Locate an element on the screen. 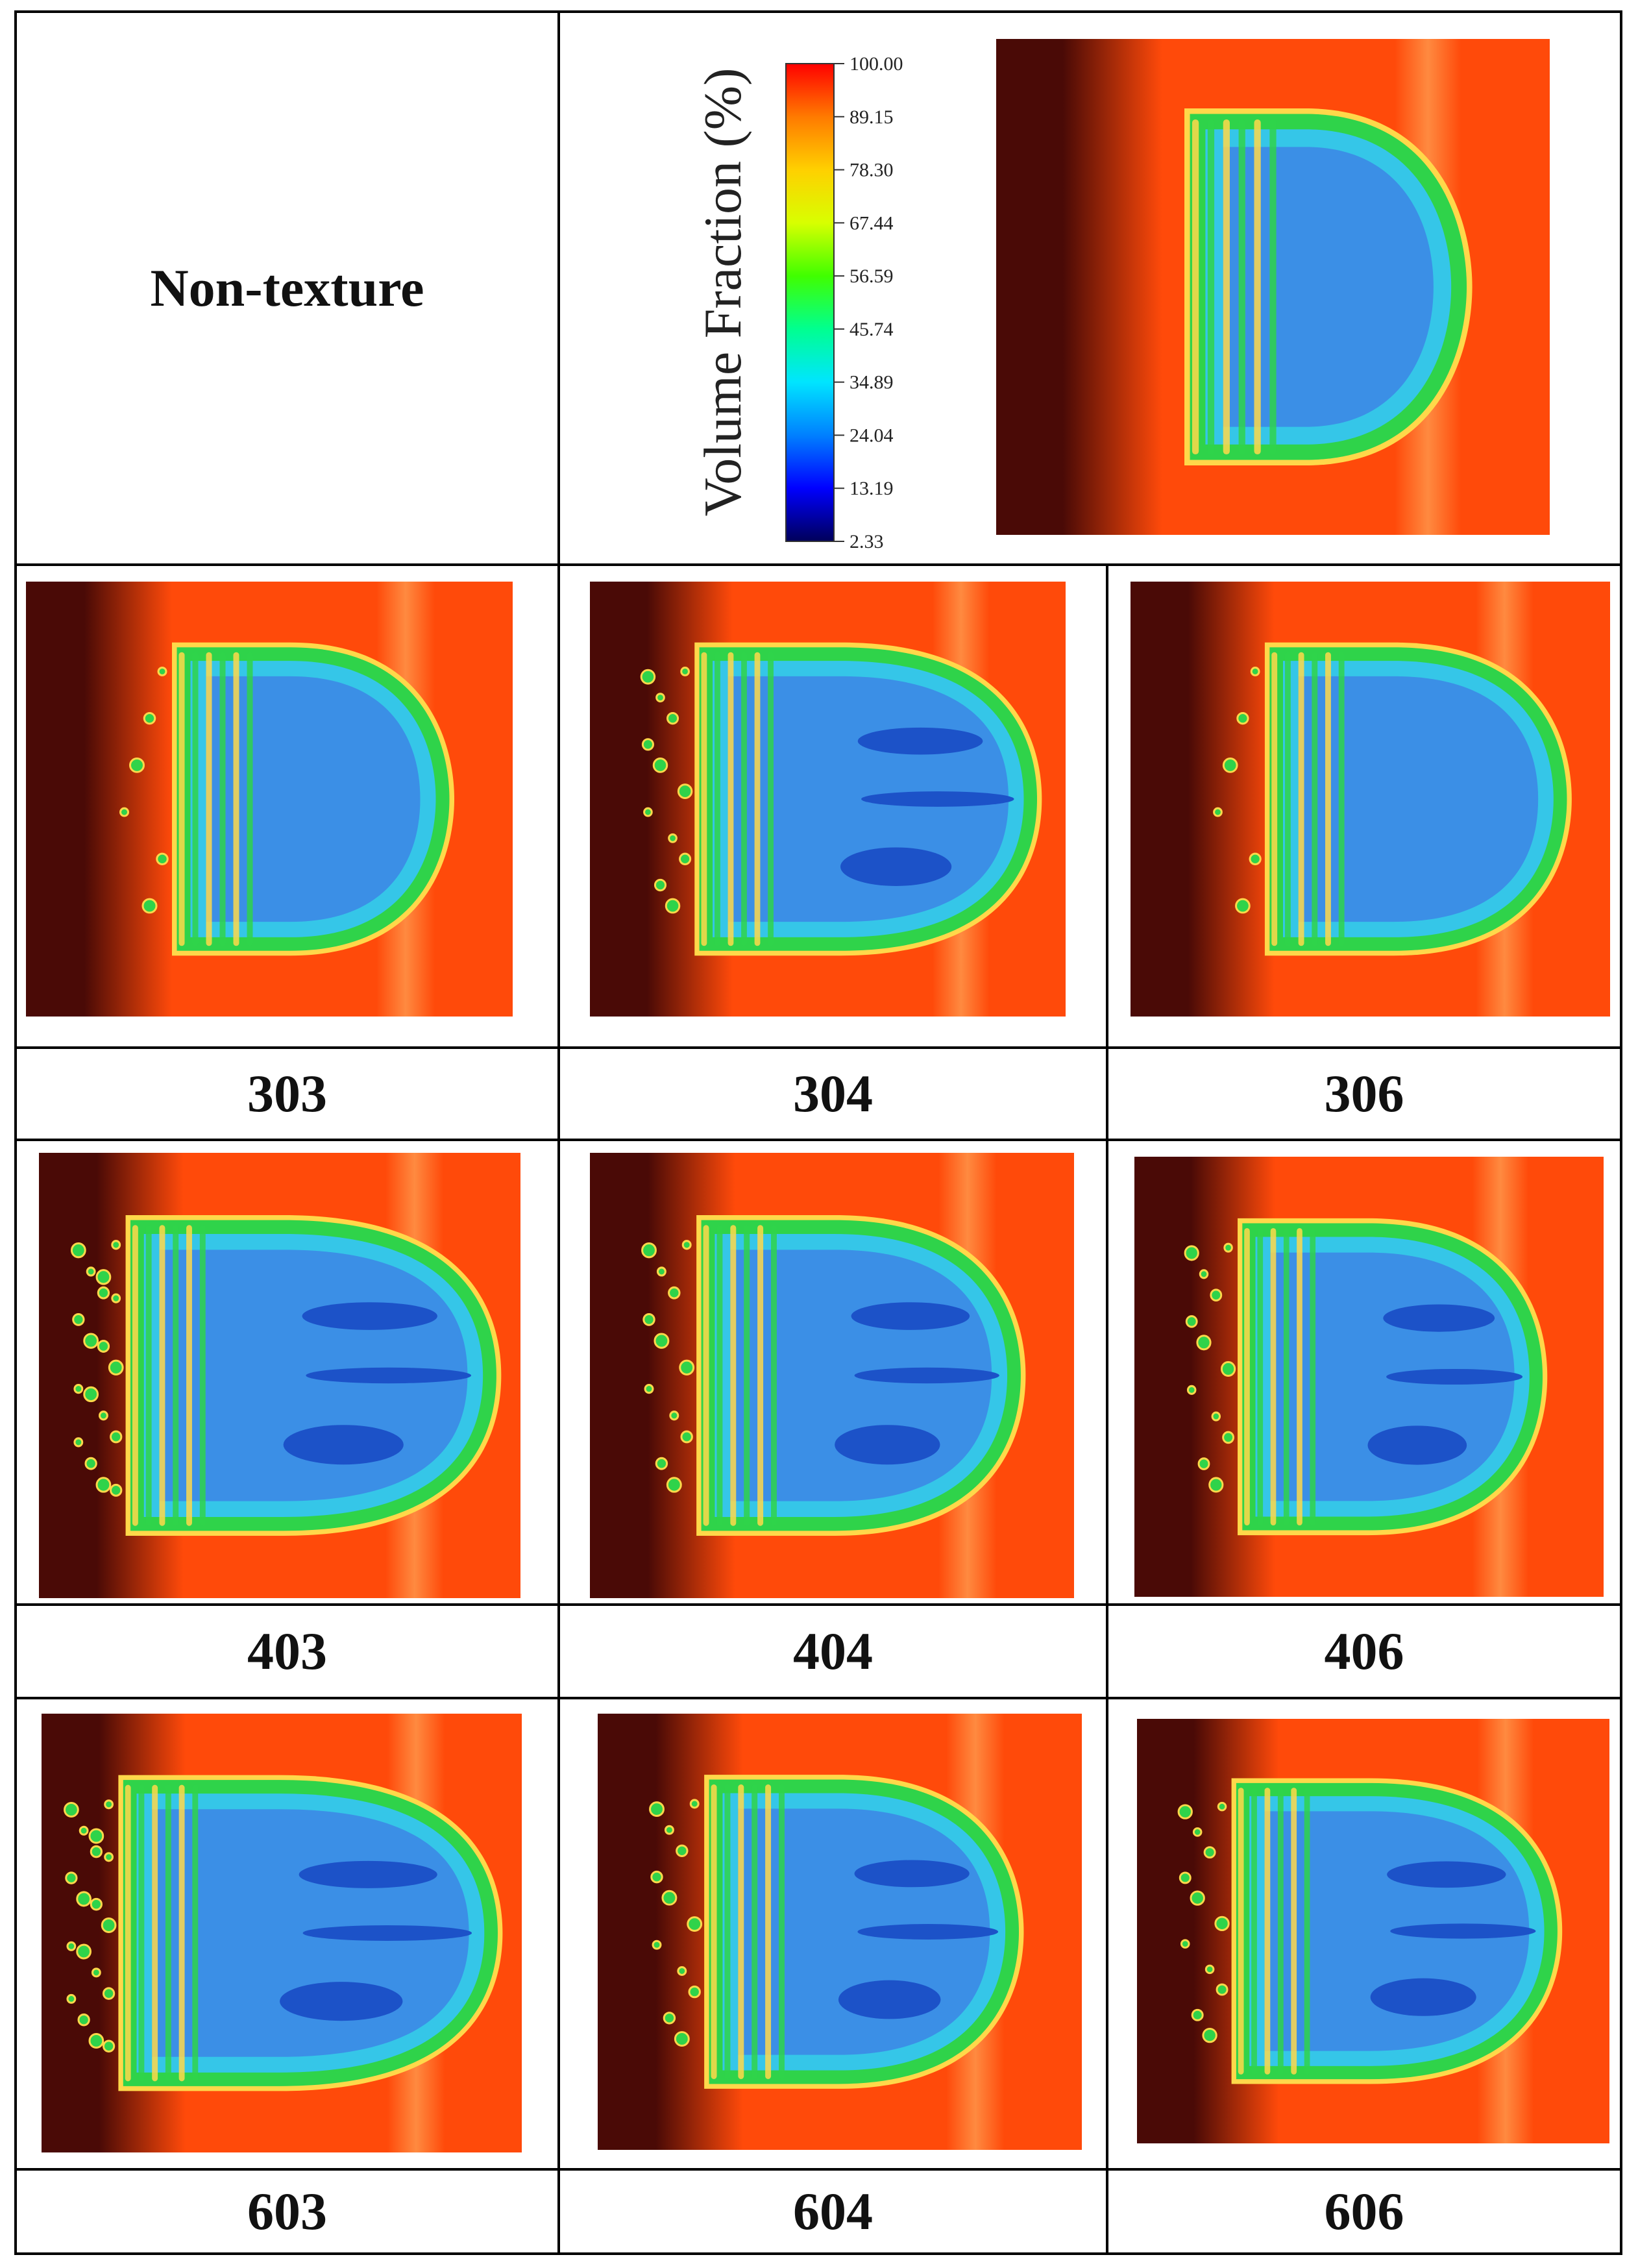 This screenshot has width=1638, height=2268. label-cell-306: 306 is located at coordinates (1364, 1093).